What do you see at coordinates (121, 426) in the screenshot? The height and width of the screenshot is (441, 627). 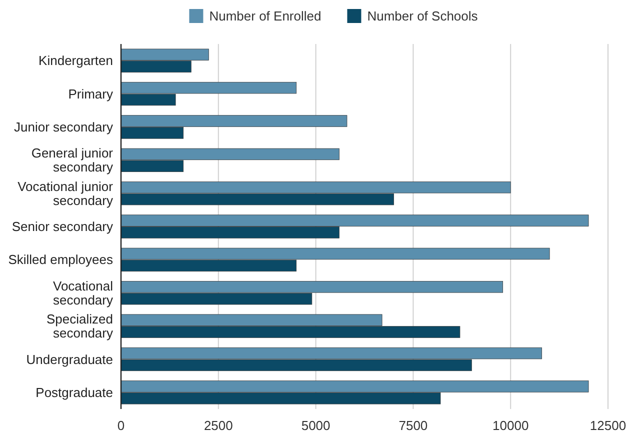 I see `x-tick-label: 0` at bounding box center [121, 426].